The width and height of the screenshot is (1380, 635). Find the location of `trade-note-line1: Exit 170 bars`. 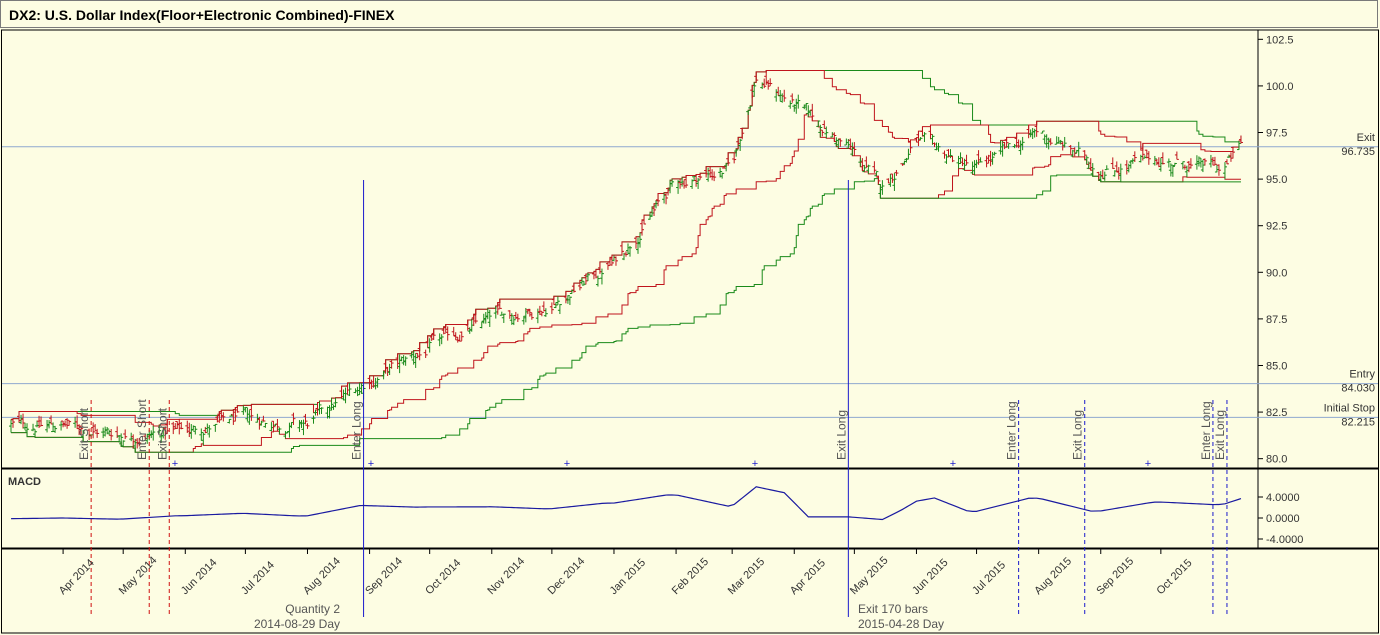

trade-note-line1: Exit 170 bars is located at coordinates (893, 609).